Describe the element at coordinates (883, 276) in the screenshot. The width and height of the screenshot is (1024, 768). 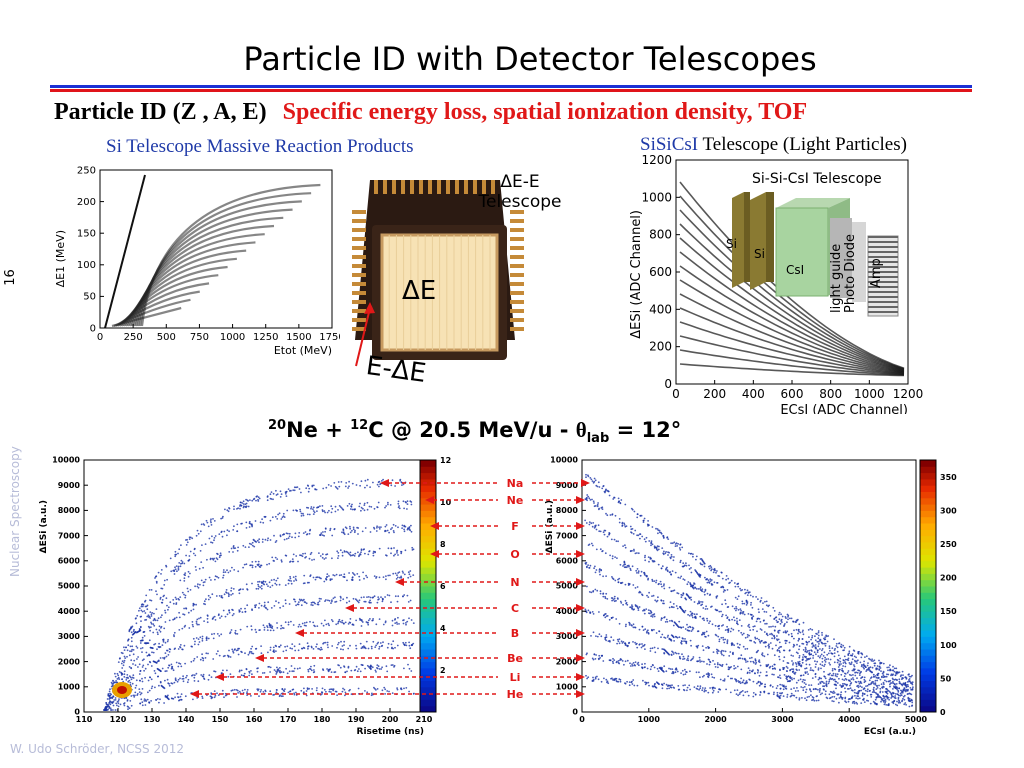
I see `amp-block` at that location.